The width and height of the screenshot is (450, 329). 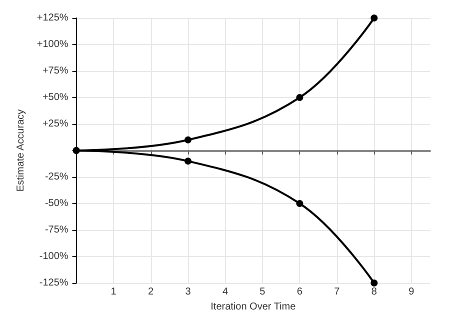 What do you see at coordinates (113, 292) in the screenshot?
I see `x-tick-label: 1` at bounding box center [113, 292].